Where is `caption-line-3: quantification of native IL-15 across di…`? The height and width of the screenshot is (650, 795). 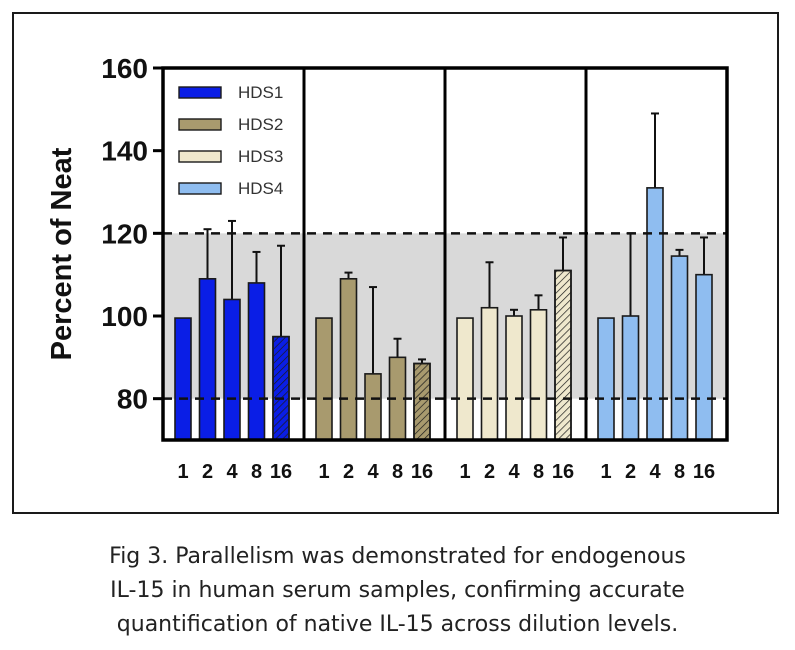
caption-line-3: quantification of native IL-15 across di… is located at coordinates (397, 624).